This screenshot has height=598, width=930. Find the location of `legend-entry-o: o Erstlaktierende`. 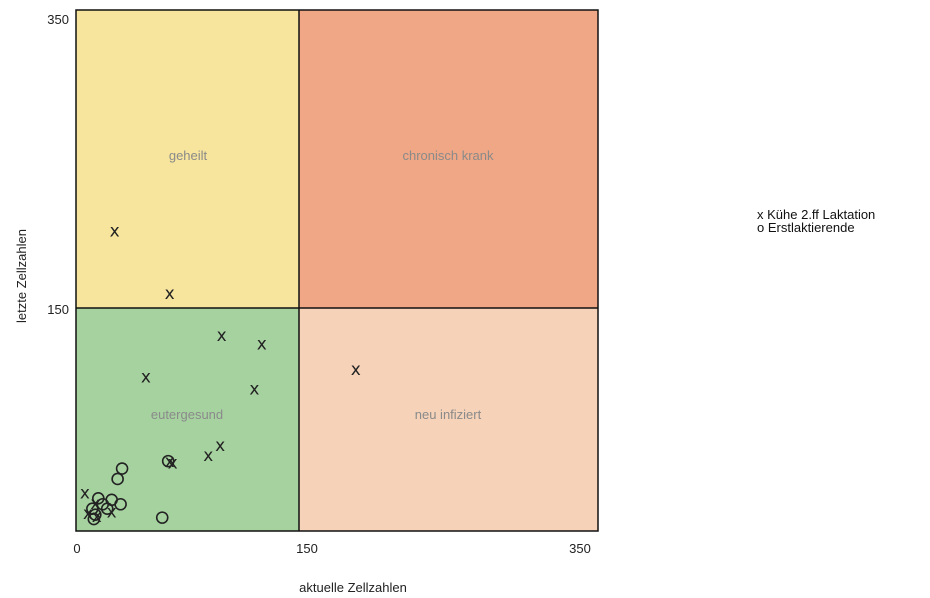

legend-entry-o: o Erstlaktierende is located at coordinates (806, 227).